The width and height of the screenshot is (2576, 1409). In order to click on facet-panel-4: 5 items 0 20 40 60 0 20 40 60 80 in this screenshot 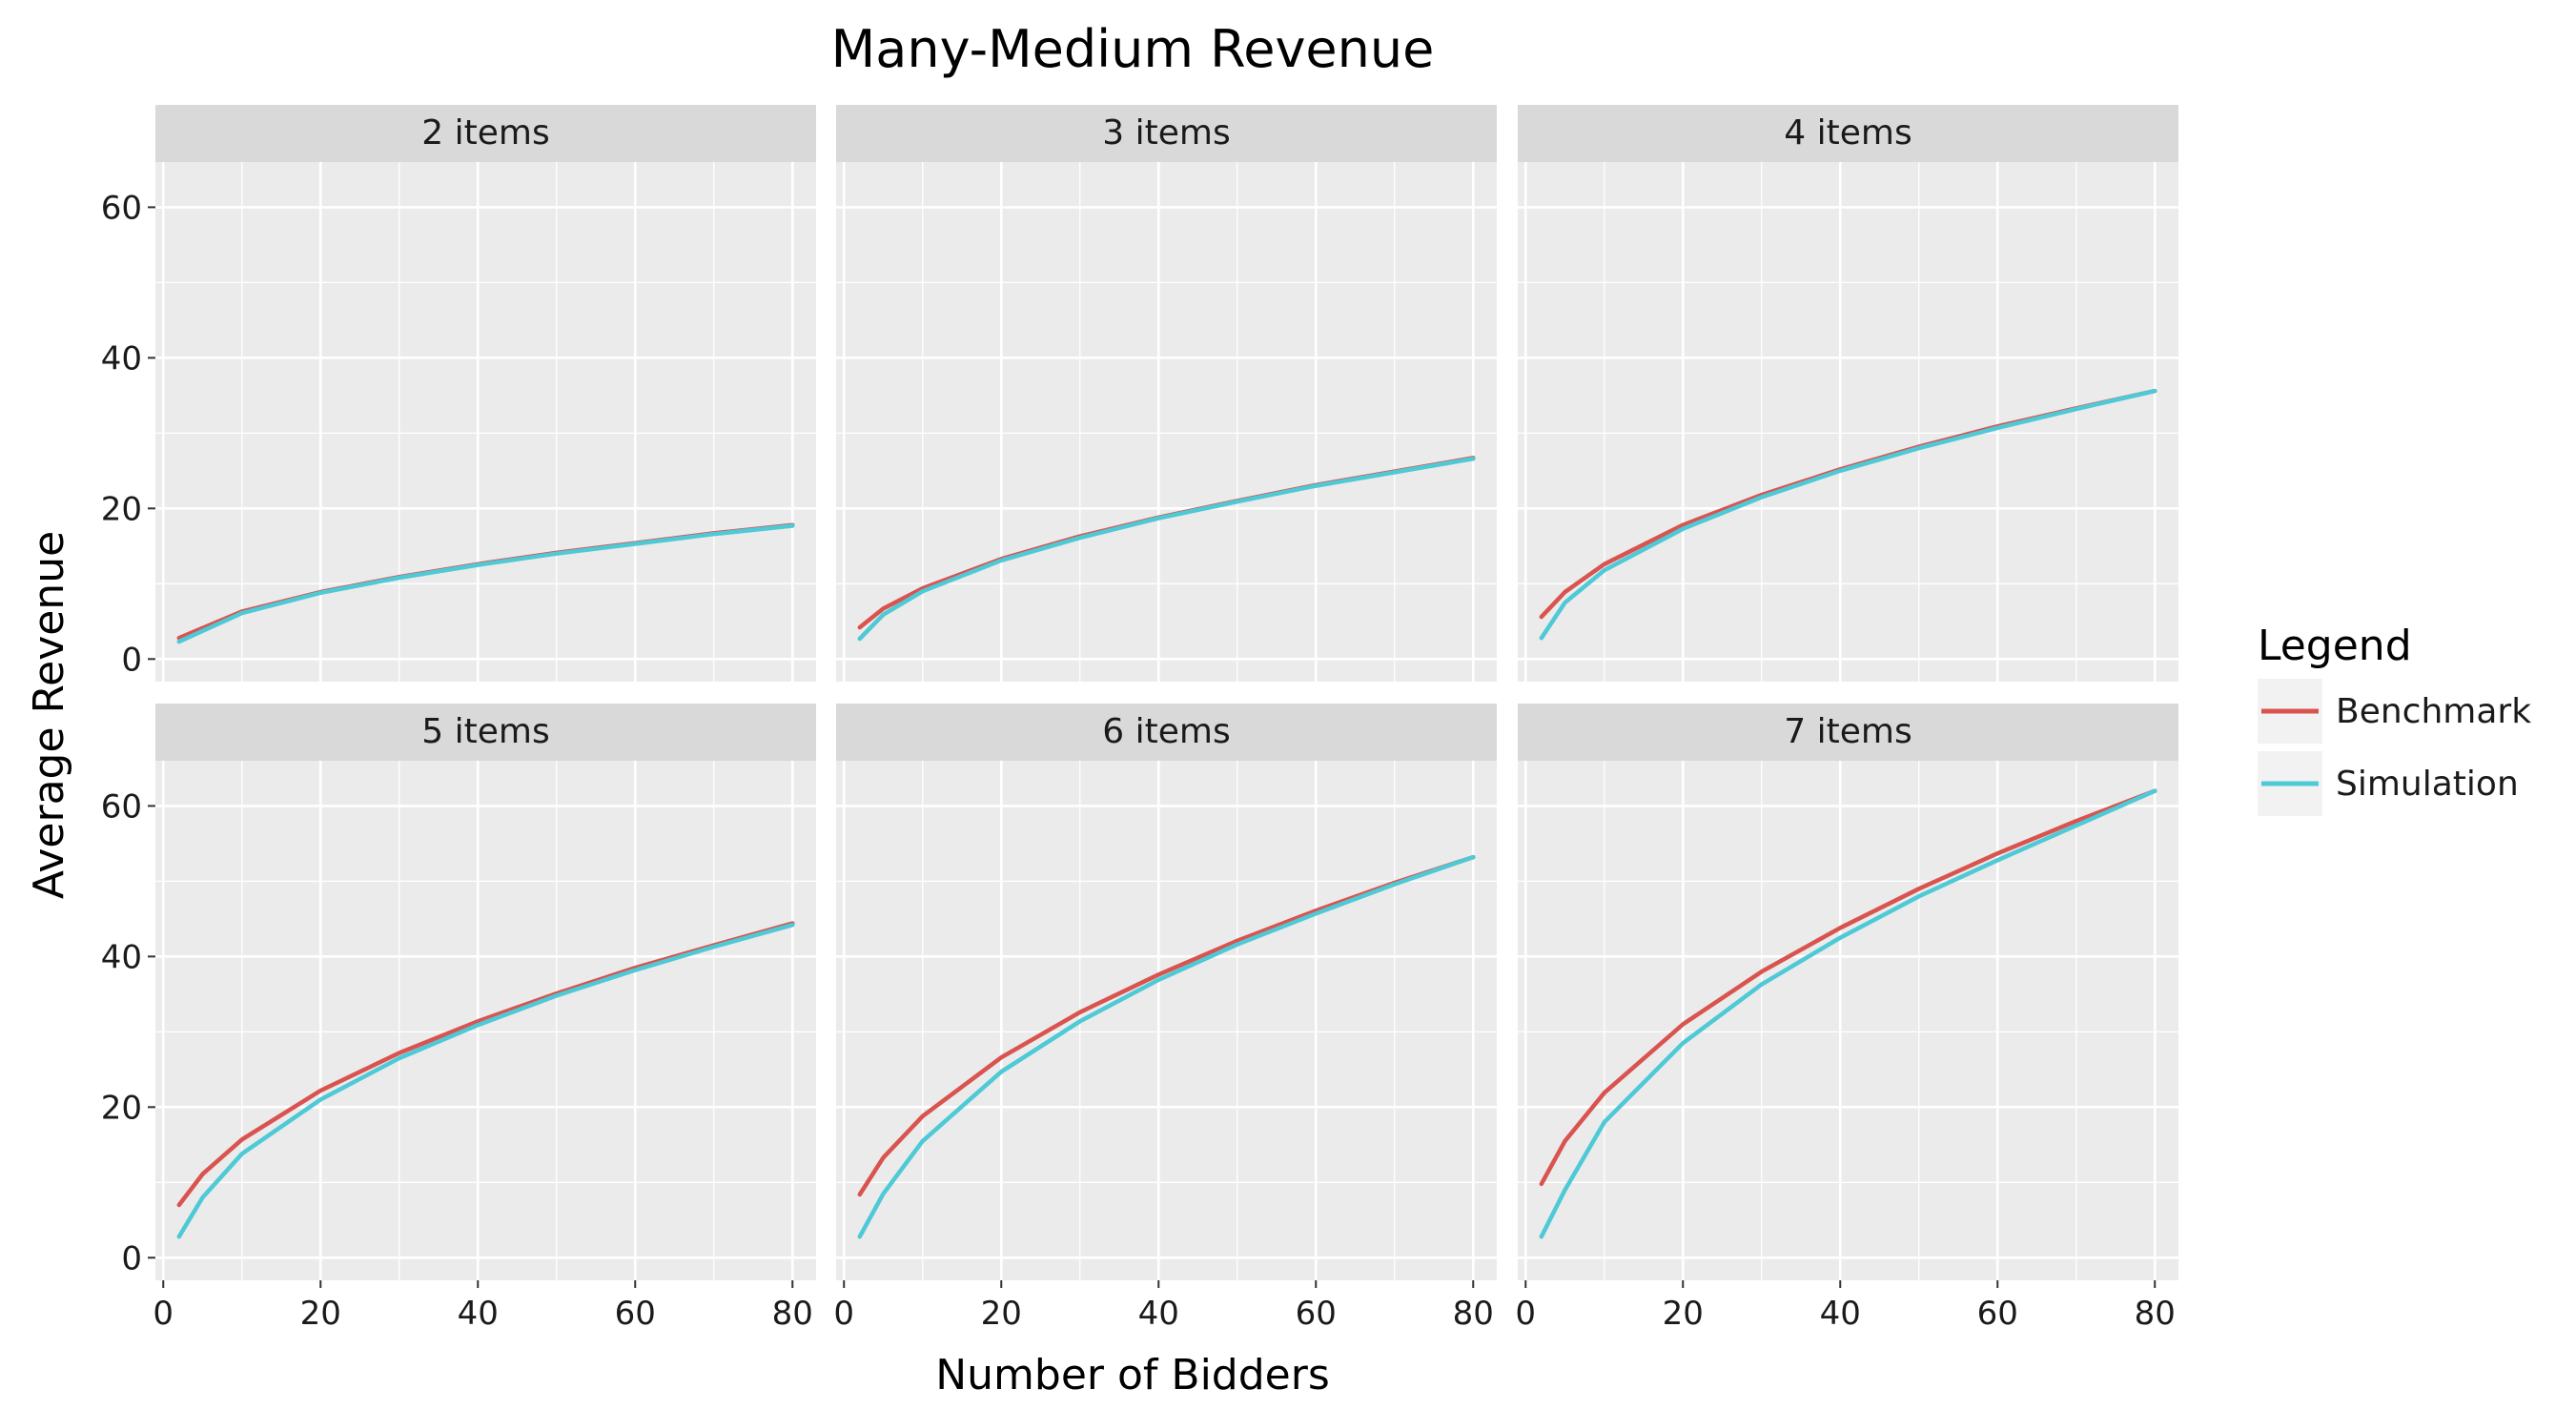, I will do `click(459, 1018)`.